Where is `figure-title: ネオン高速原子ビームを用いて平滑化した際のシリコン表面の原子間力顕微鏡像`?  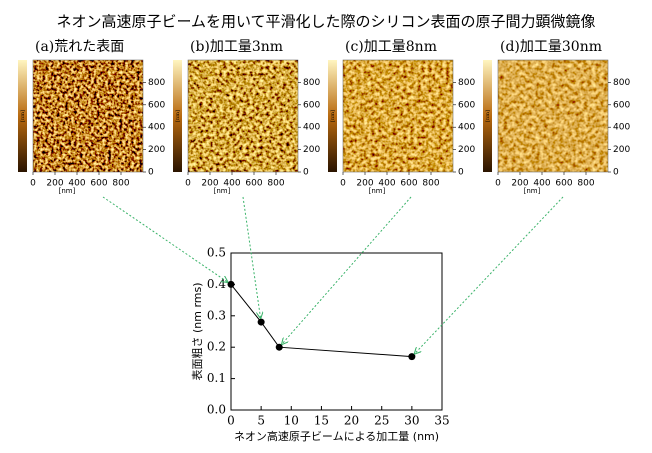
figure-title: ネオン高速原子ビームを用いて平滑化した際のシリコン表面の原子間力顕微鏡像 is located at coordinates (325, 22).